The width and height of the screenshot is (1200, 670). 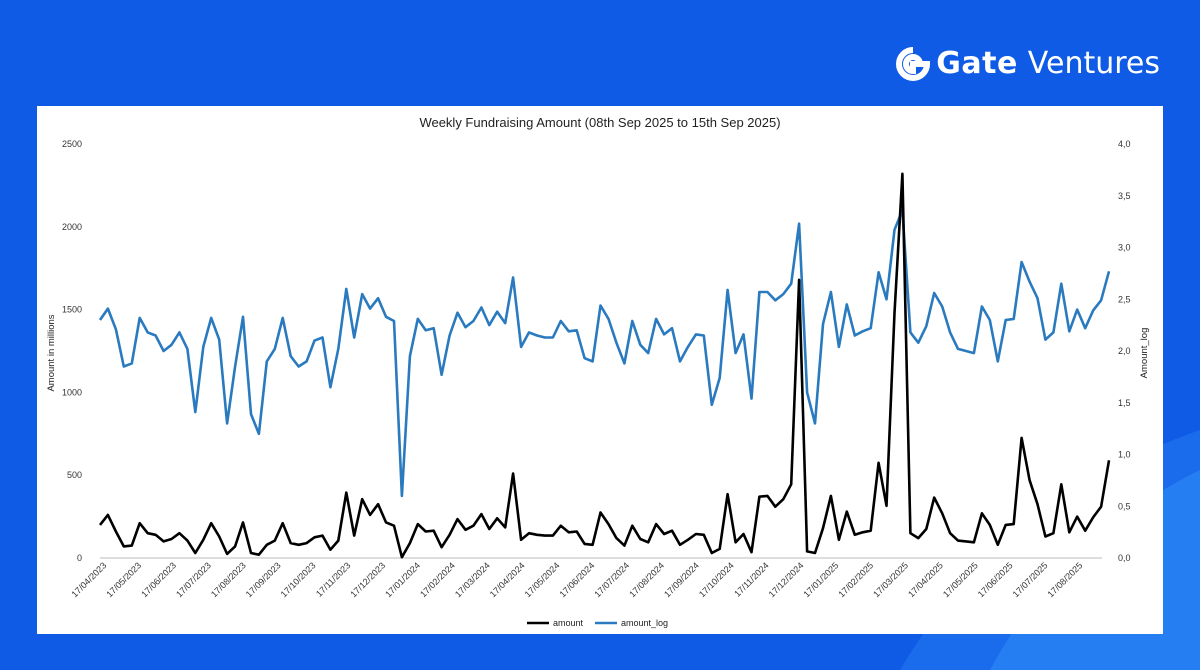 What do you see at coordinates (402, 579) in the screenshot?
I see `x-tick-label: 17/01/2024` at bounding box center [402, 579].